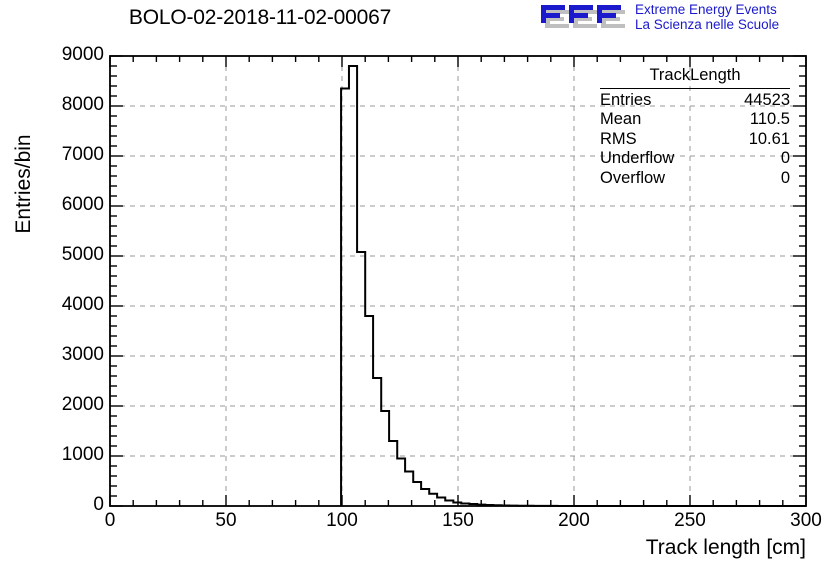 The height and width of the screenshot is (572, 836). Describe the element at coordinates (695, 75) in the screenshot. I see `stats-box-title: TrackLength` at that location.